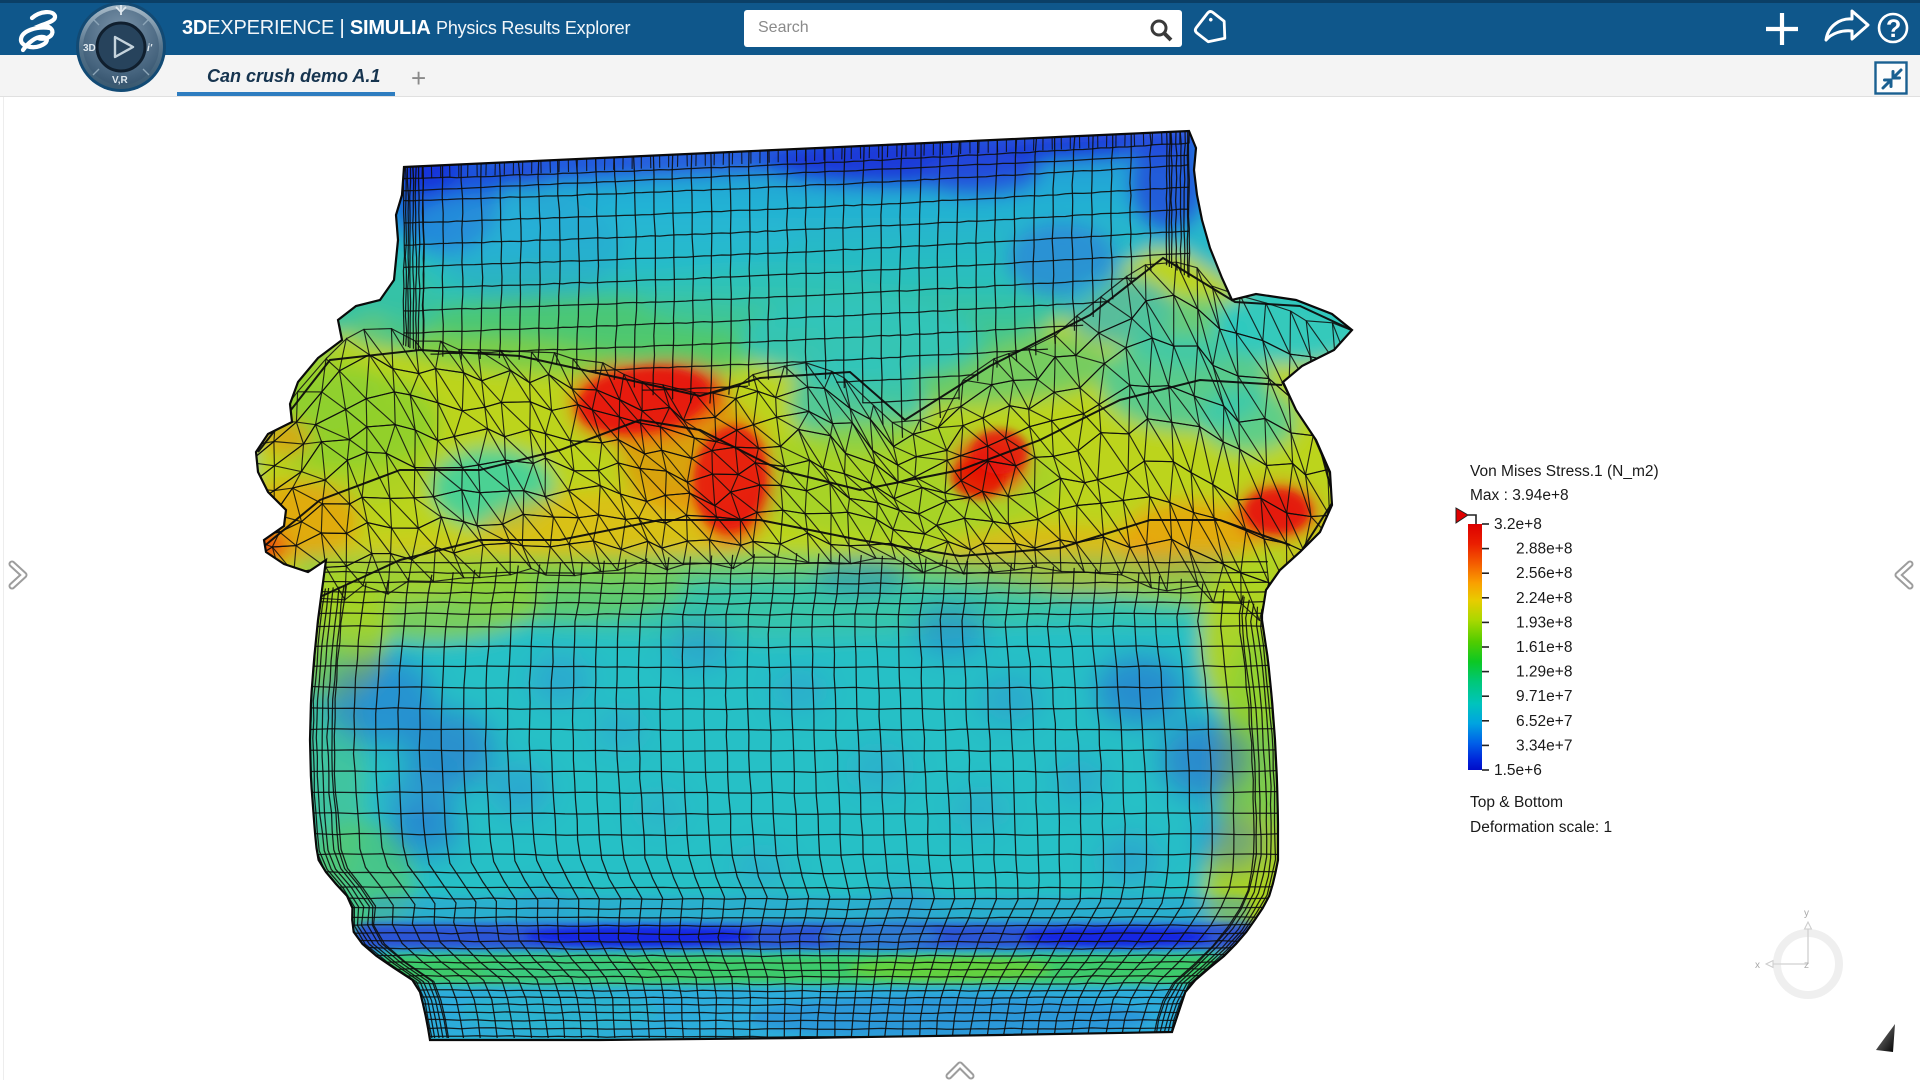 The width and height of the screenshot is (1920, 1080). What do you see at coordinates (1544, 696) in the screenshot?
I see `svg-text: 9.71e+7` at bounding box center [1544, 696].